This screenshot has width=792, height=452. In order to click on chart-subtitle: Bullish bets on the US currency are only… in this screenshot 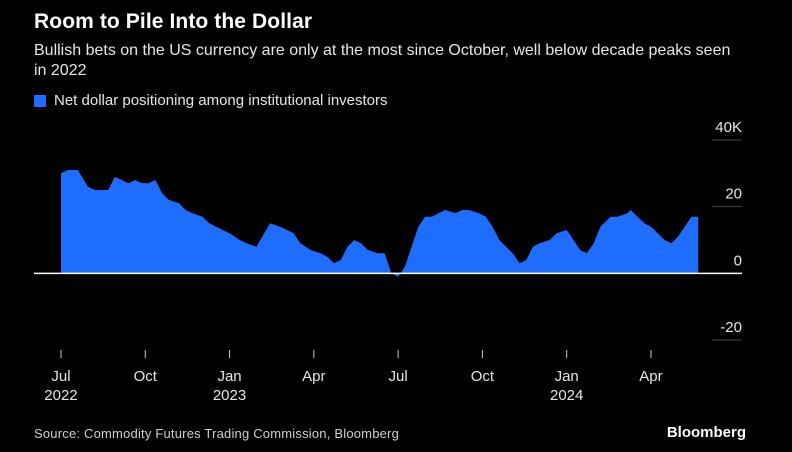, I will do `click(382, 60)`.